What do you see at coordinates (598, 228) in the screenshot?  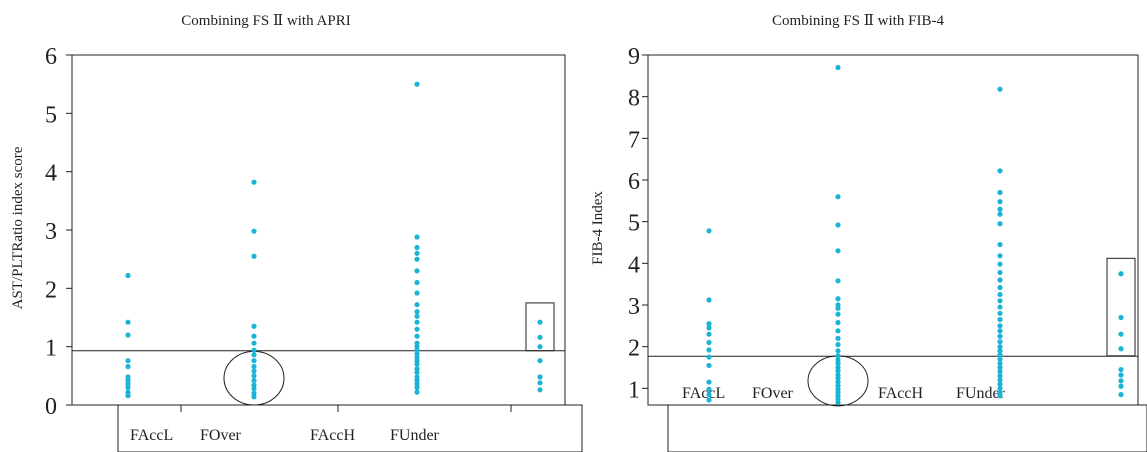 I see `y-axis-label: FIB-4 Index` at bounding box center [598, 228].